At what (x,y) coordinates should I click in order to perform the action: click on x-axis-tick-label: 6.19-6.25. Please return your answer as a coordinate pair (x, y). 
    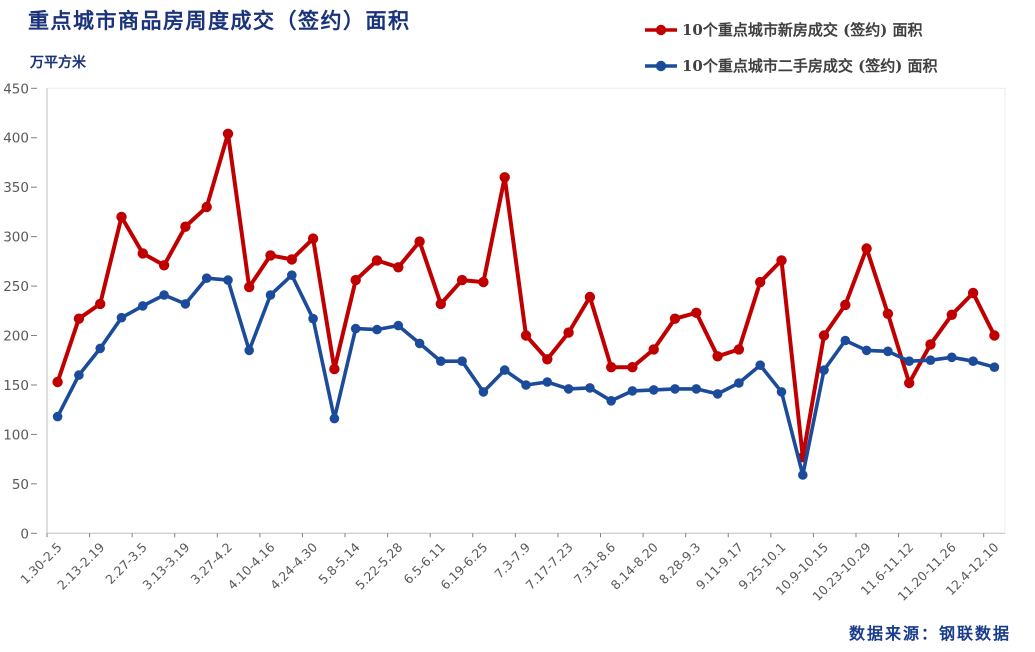
    Looking at the image, I should click on (463, 566).